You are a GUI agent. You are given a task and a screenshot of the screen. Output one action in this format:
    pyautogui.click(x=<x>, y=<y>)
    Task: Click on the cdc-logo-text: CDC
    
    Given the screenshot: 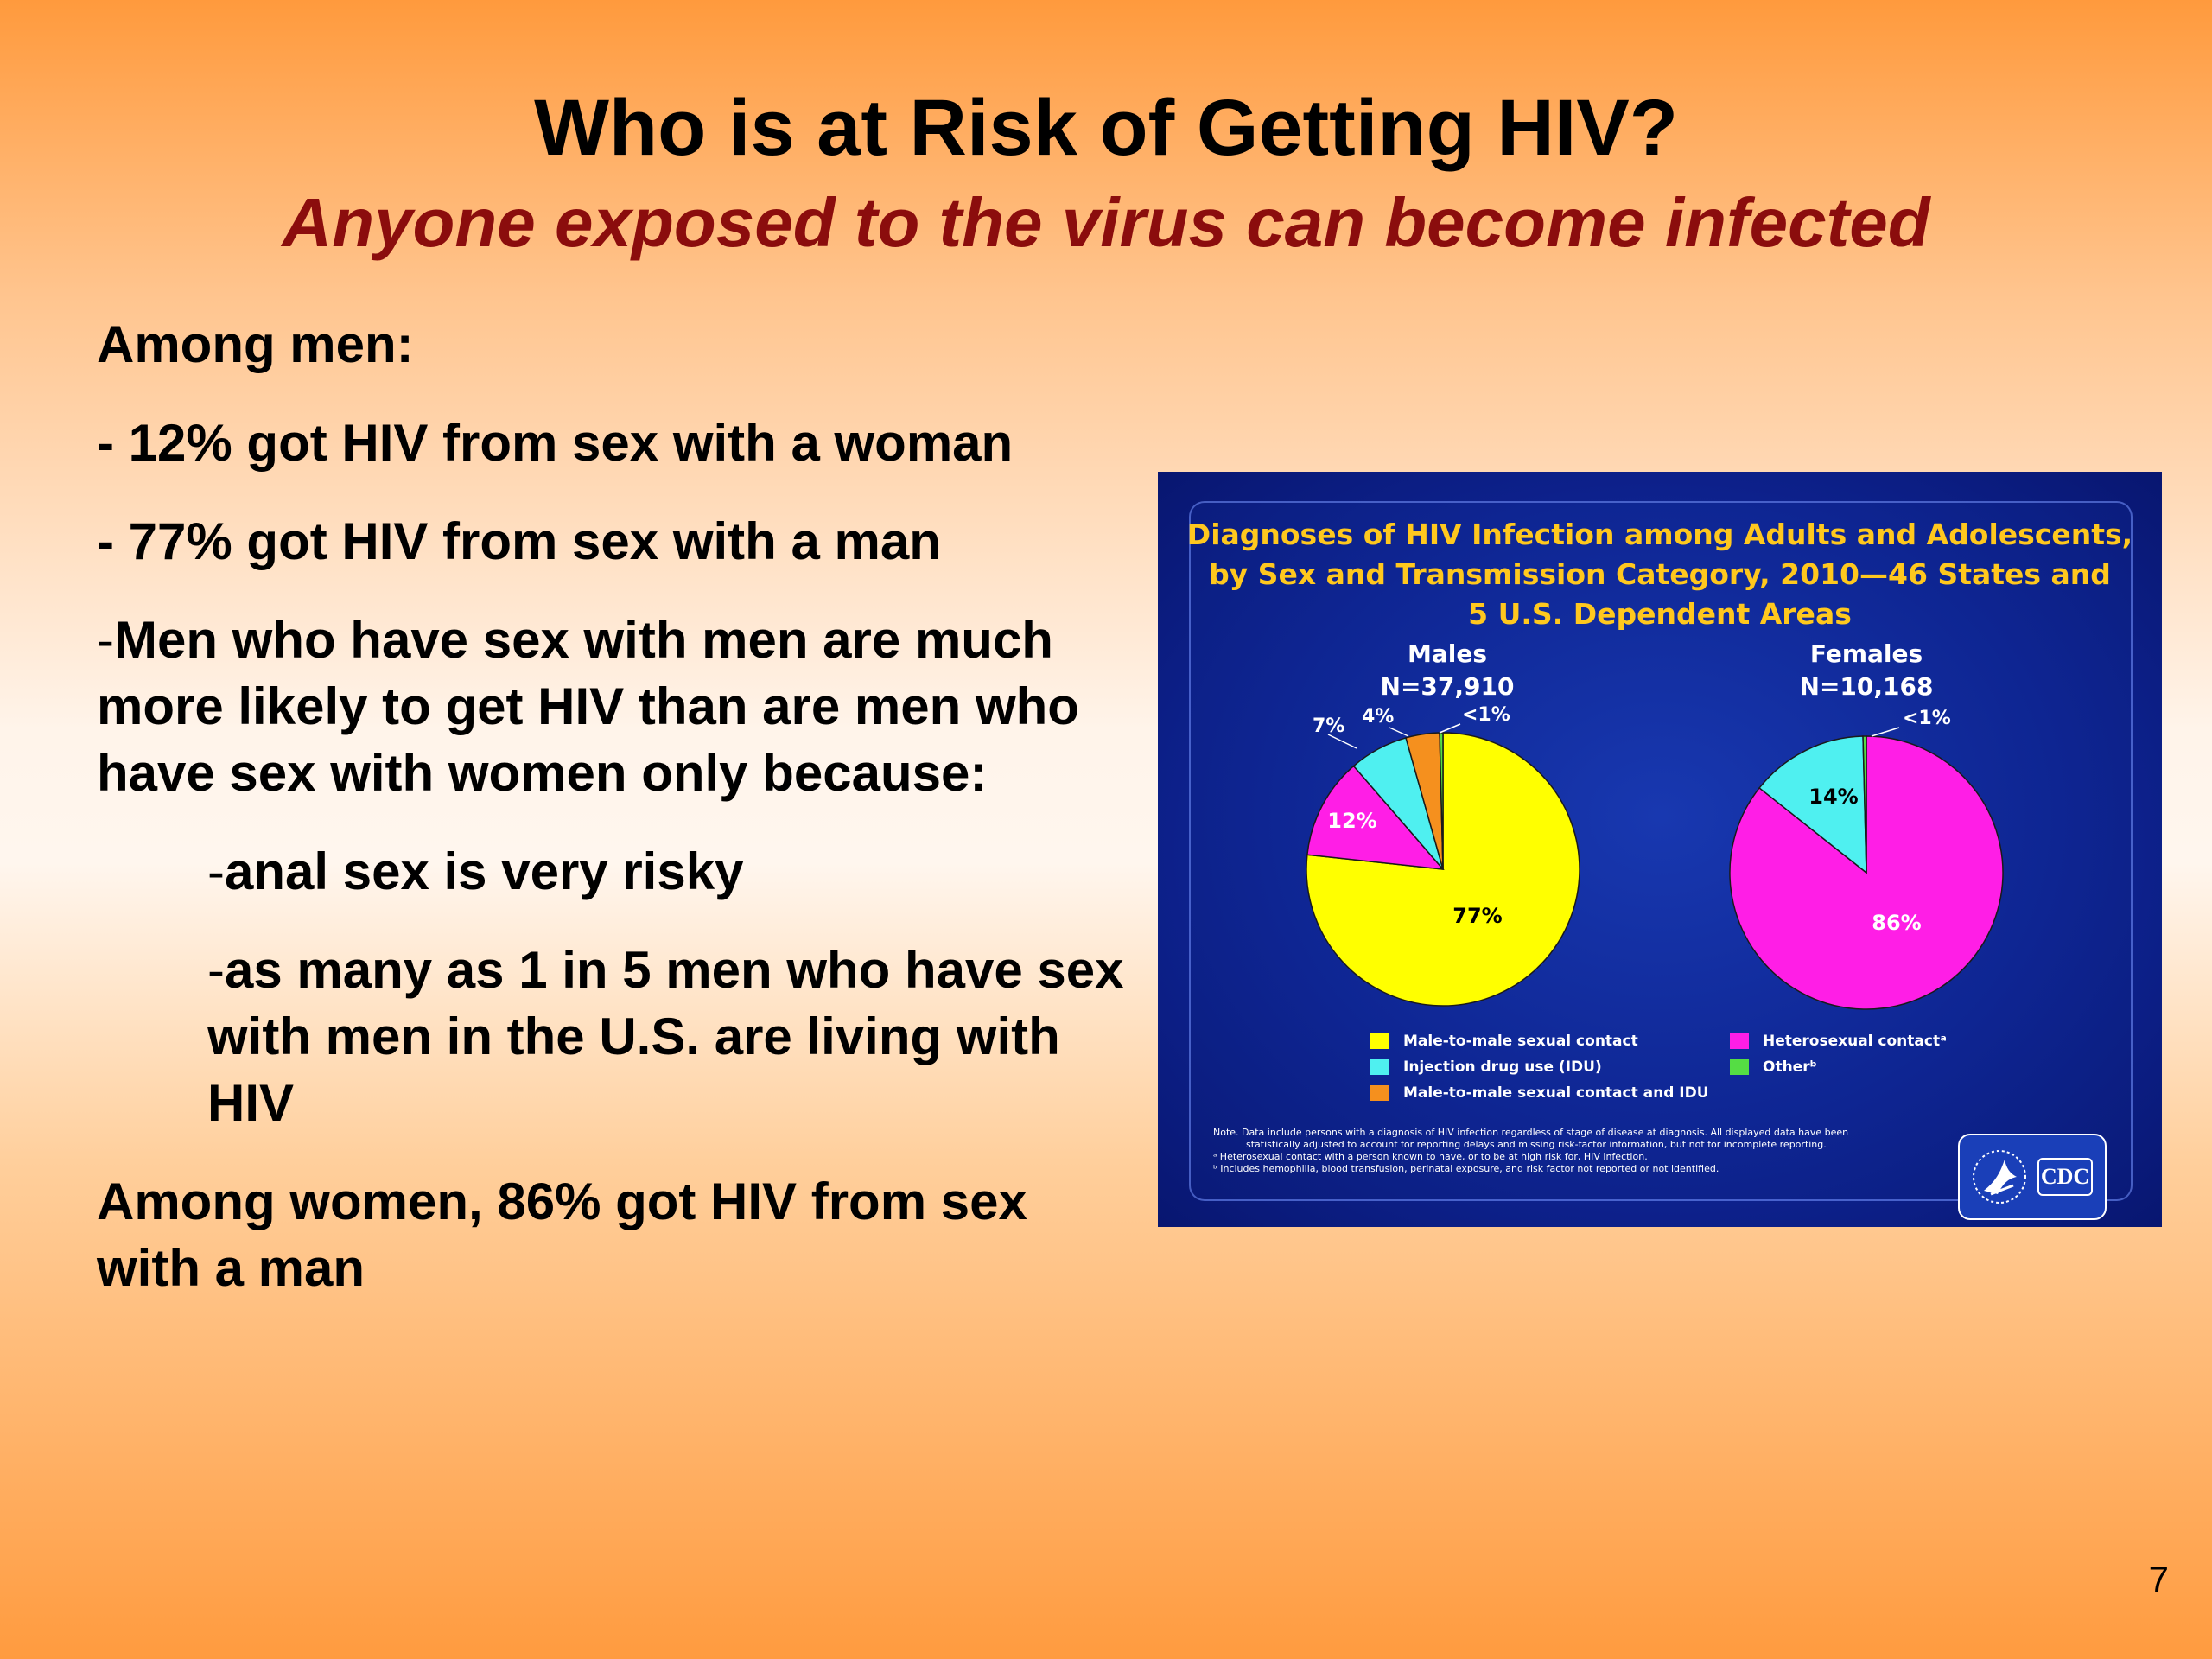 What is the action you would take?
    pyautogui.click(x=2065, y=1177)
    